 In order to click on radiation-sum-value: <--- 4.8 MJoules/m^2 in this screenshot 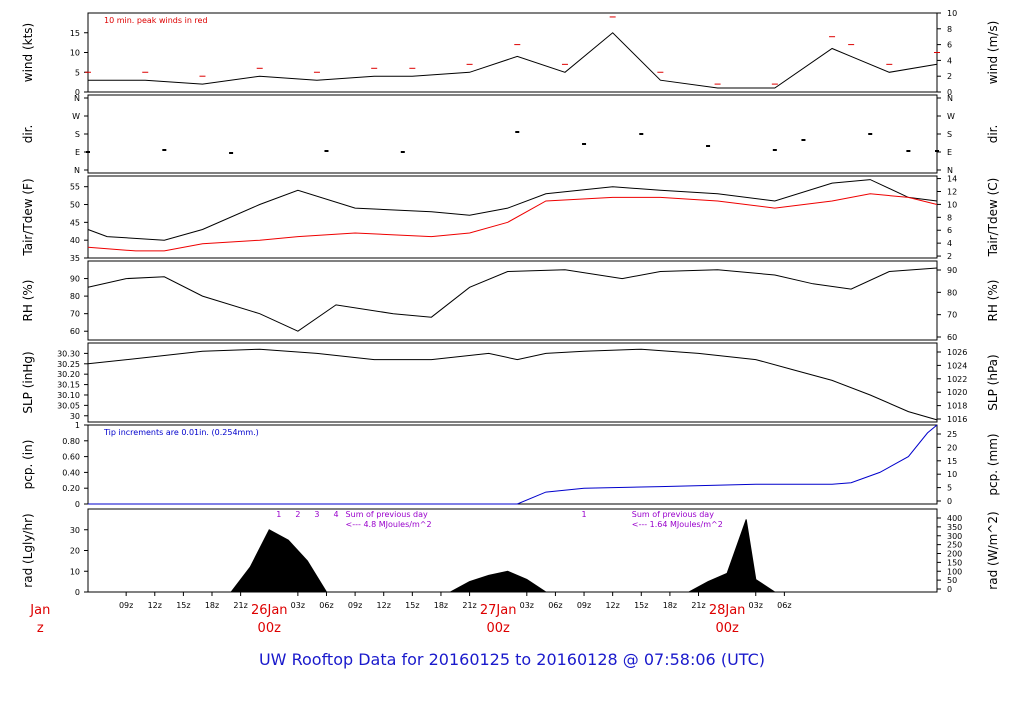, I will do `click(389, 524)`.